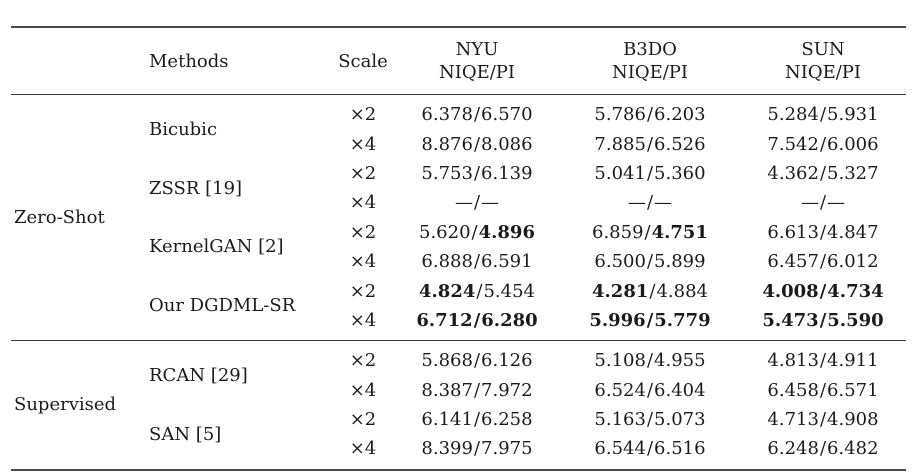  Describe the element at coordinates (823, 320) in the screenshot. I see `sun-cell: 5.473/5.590` at that location.